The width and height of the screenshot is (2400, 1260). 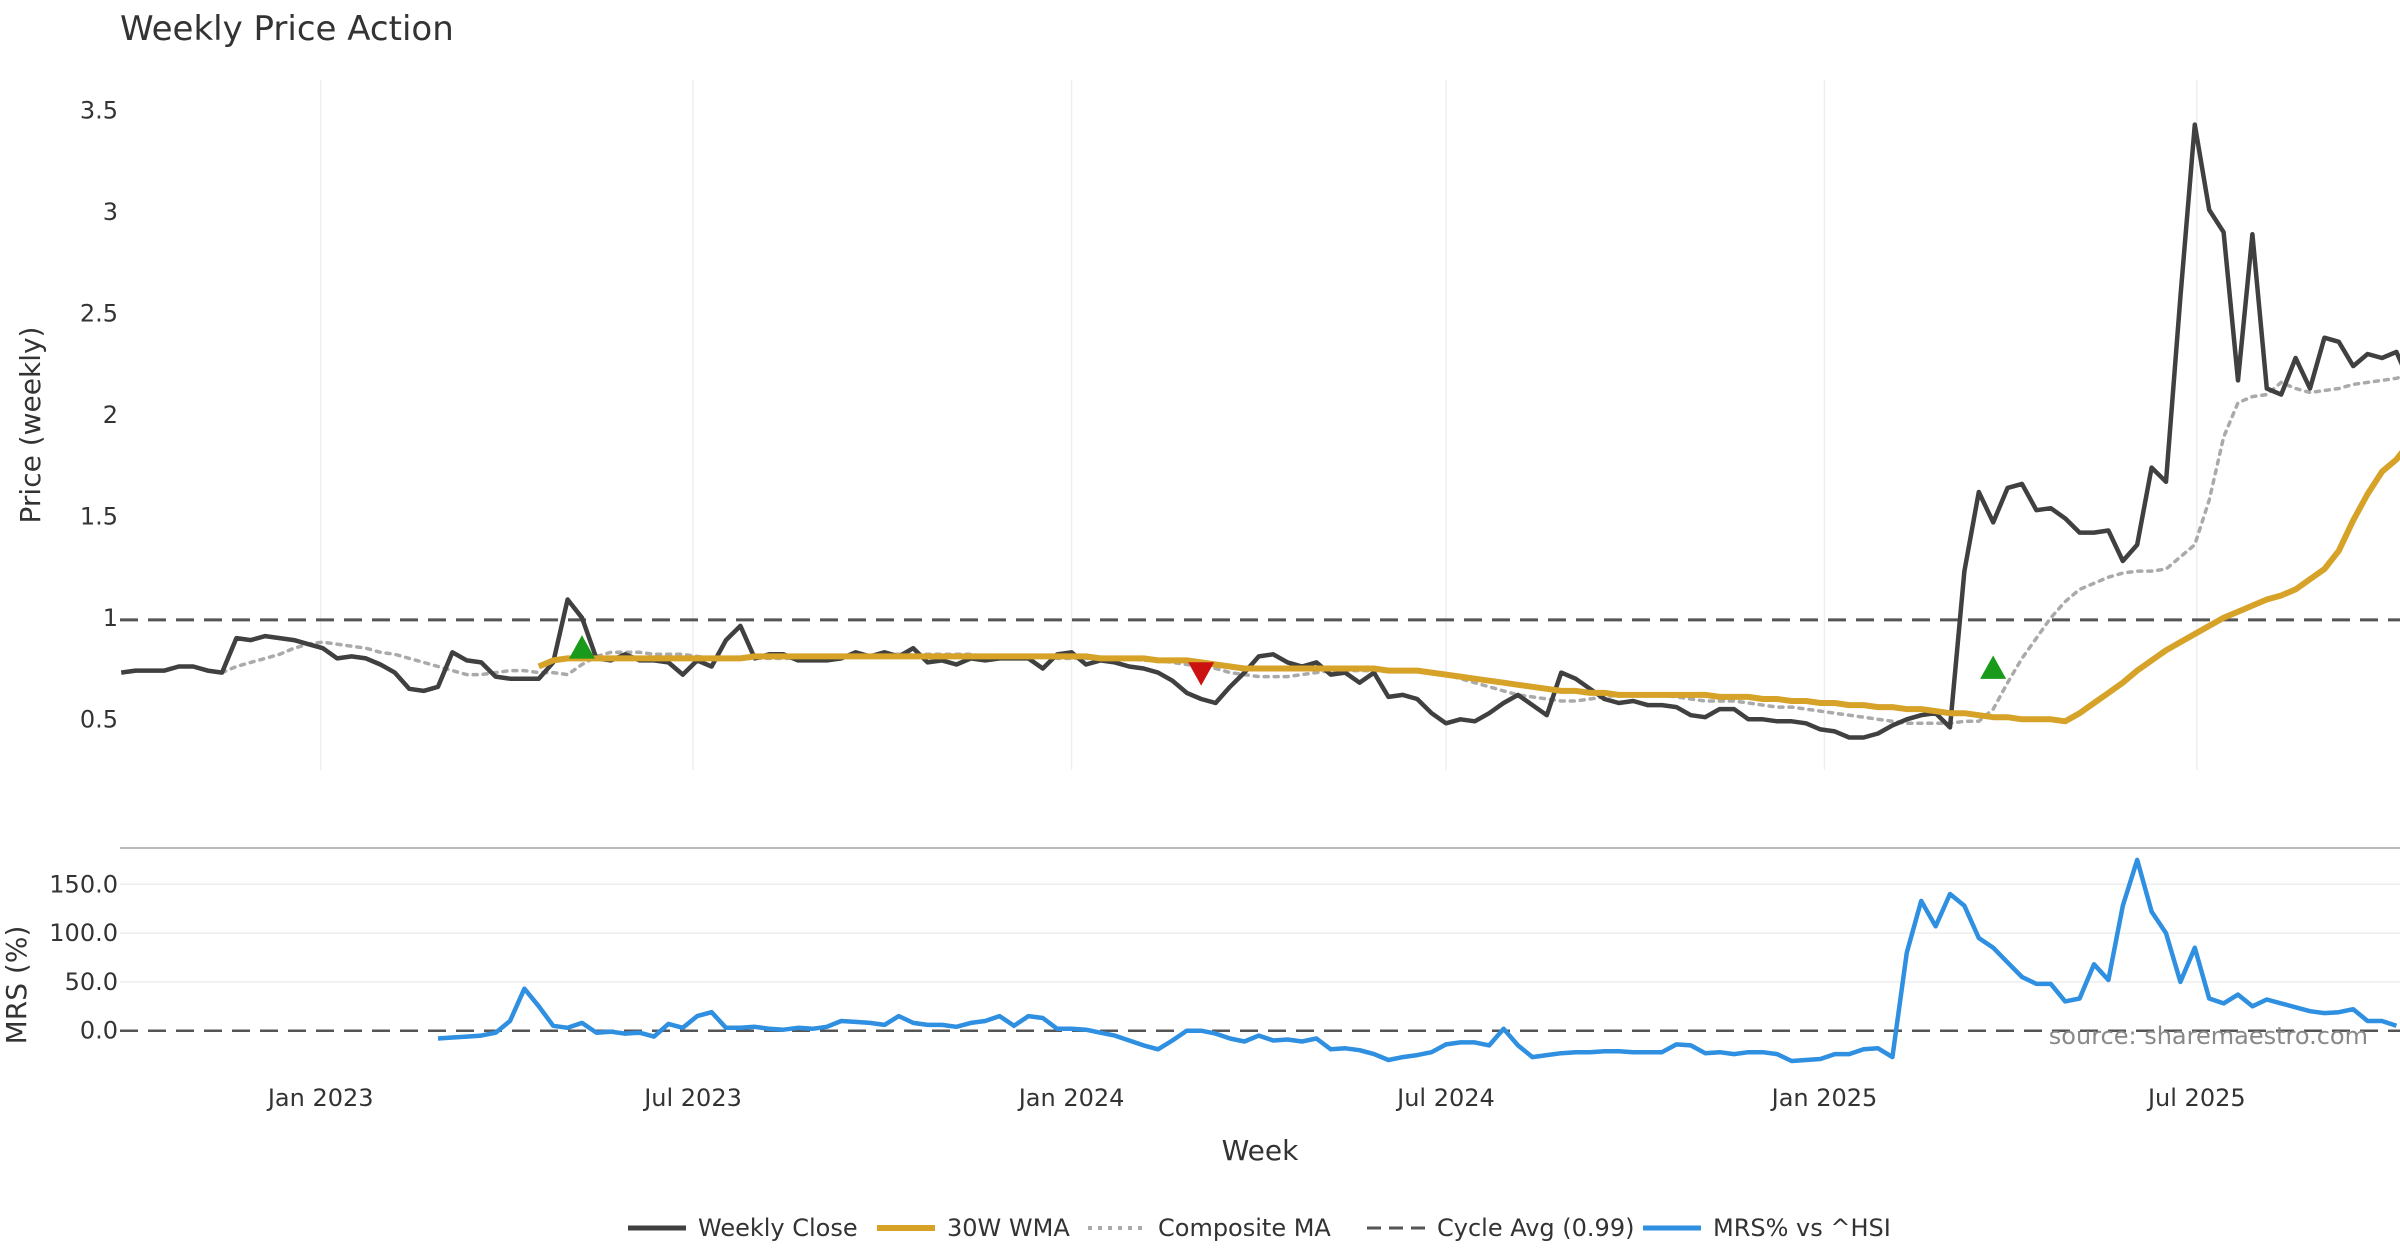 What do you see at coordinates (2208, 1036) in the screenshot?
I see `source-attribution: source: sharemaestro.com` at bounding box center [2208, 1036].